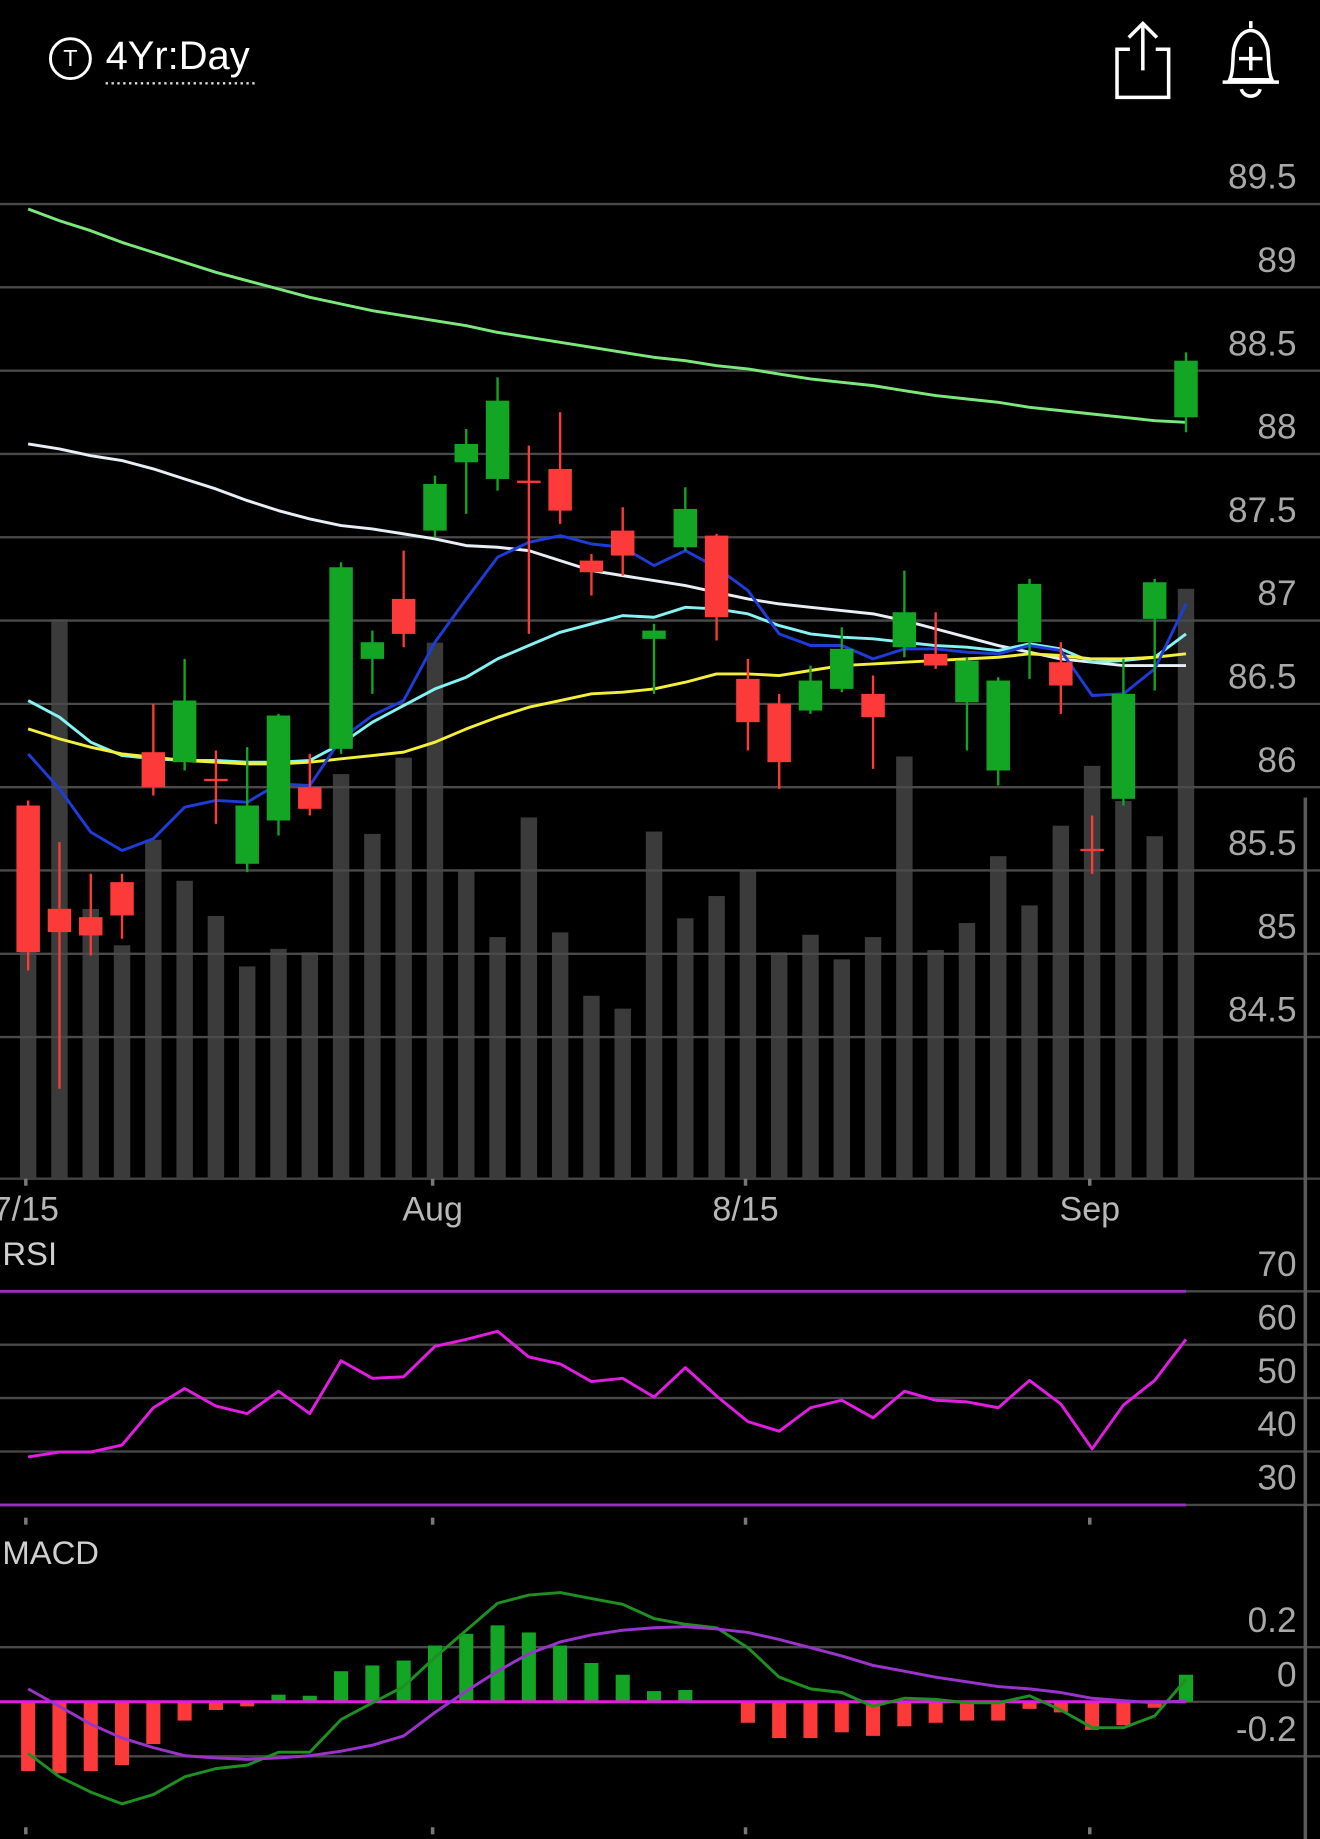 This screenshot has width=1320, height=1839. Describe the element at coordinates (1276, 1317) in the screenshot. I see `y-tick-label: 60` at that location.